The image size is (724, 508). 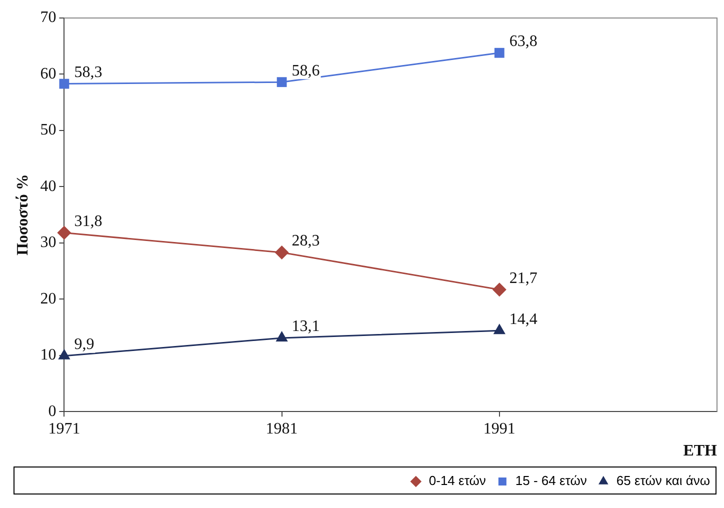 What do you see at coordinates (48, 186) in the screenshot?
I see `y-tick-label: 40` at bounding box center [48, 186].